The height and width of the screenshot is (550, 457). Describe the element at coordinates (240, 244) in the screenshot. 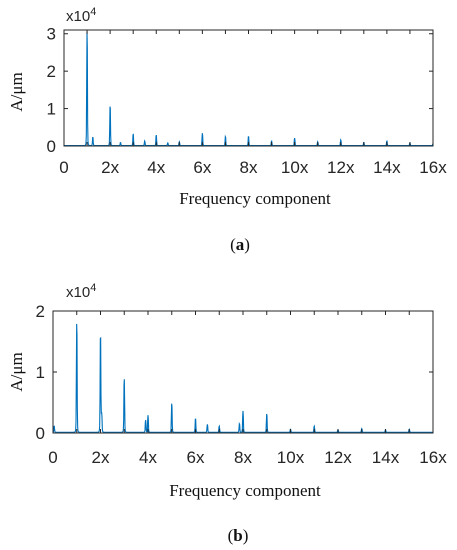

I see `caption-a: (a)` at that location.